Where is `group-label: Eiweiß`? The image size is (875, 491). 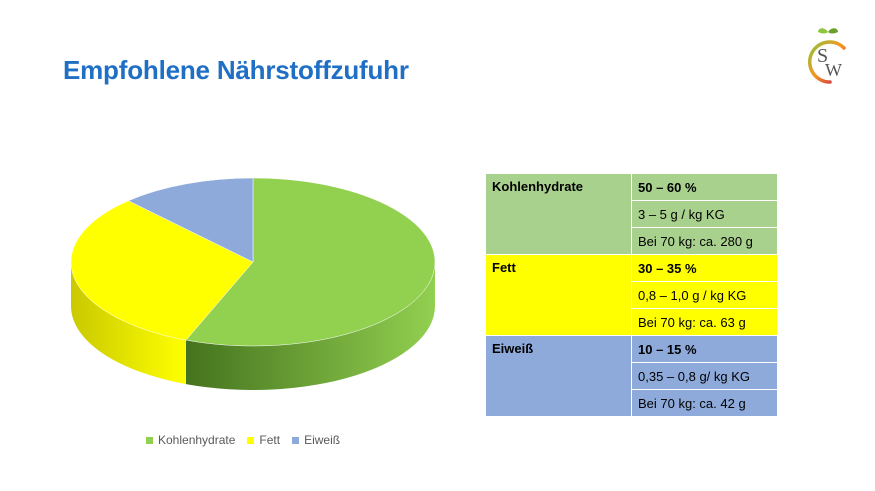 group-label: Eiweiß is located at coordinates (558, 376).